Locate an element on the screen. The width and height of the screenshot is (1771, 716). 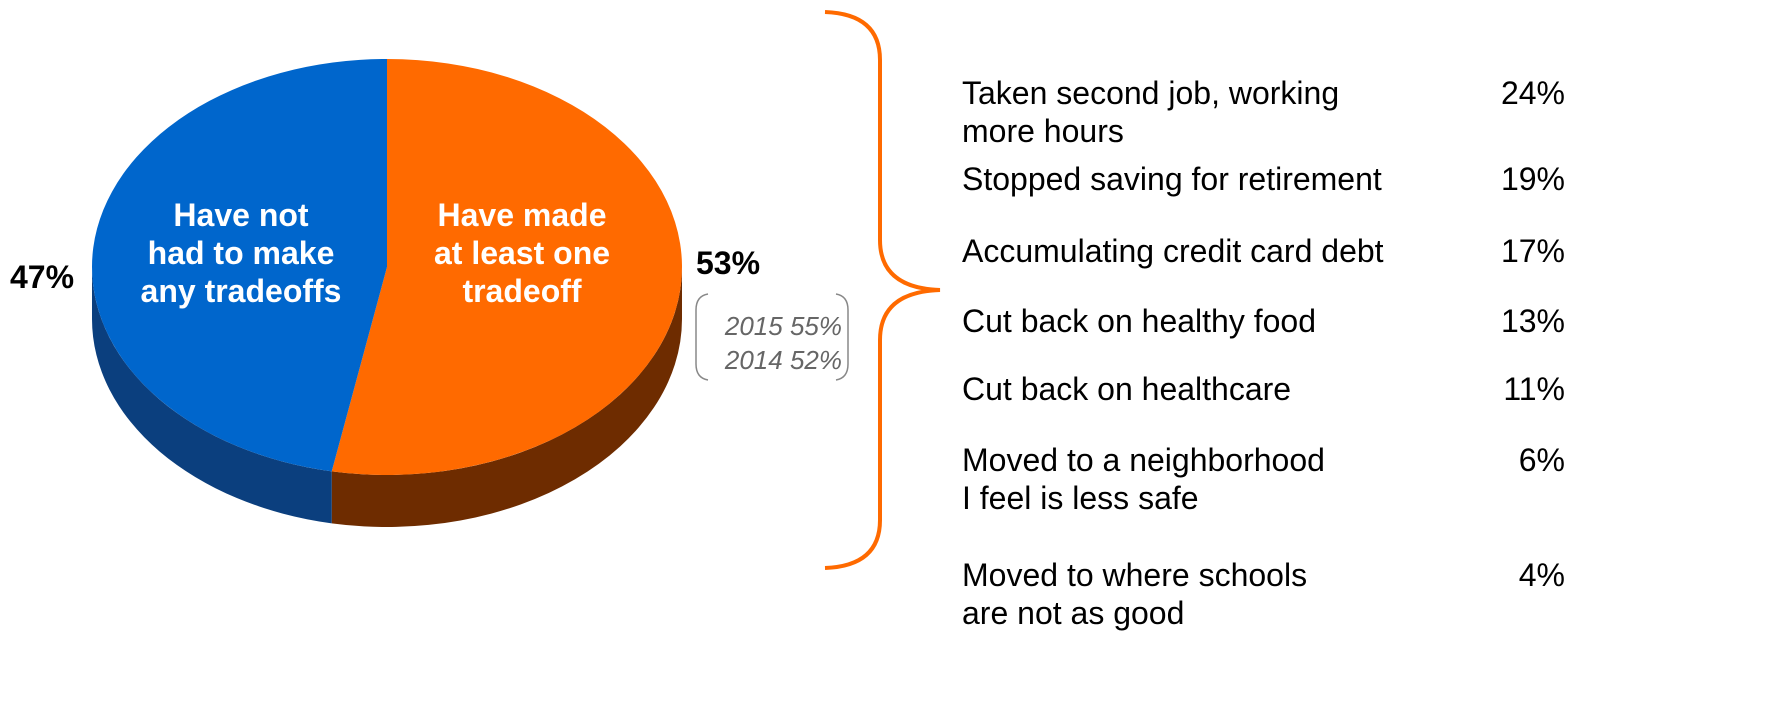
tradeoff-value: 17% is located at coordinates (1532, 251).